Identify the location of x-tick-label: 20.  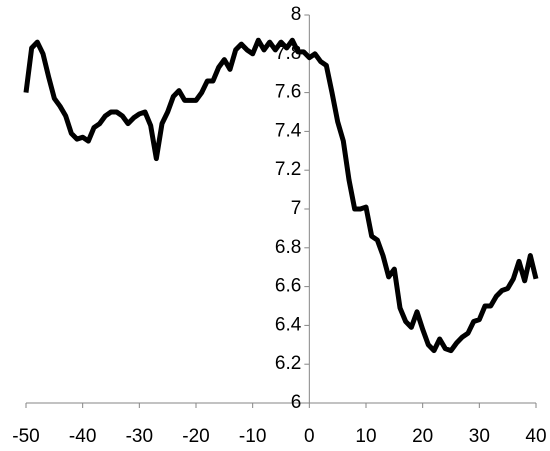
(422, 436).